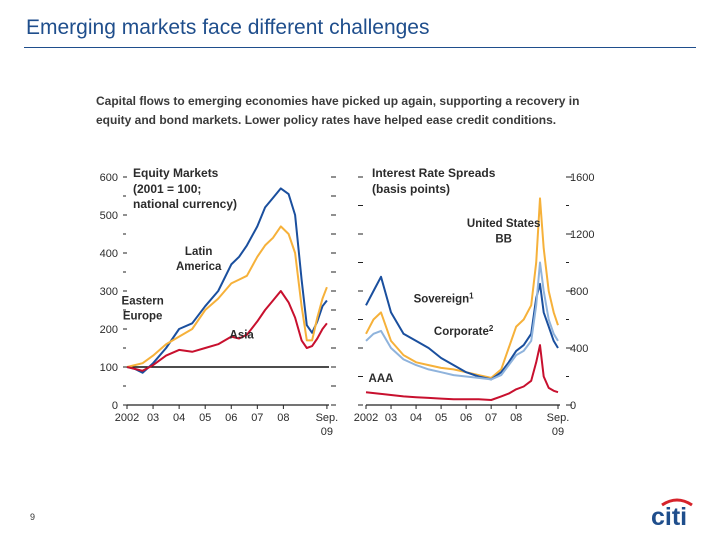 This screenshot has width=720, height=540. What do you see at coordinates (434, 173) in the screenshot?
I see `chart-title: Interest Rate Spreads` at bounding box center [434, 173].